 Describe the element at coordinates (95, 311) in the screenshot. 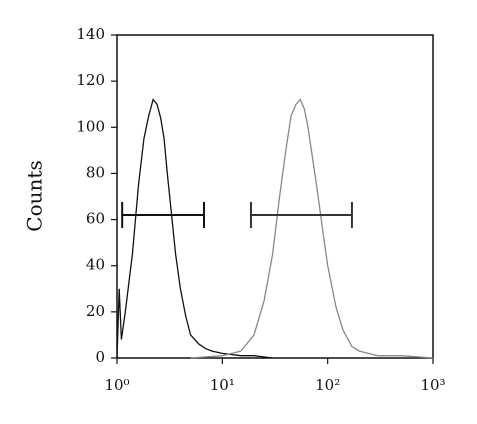

I see `y-tick-label: 20` at that location.